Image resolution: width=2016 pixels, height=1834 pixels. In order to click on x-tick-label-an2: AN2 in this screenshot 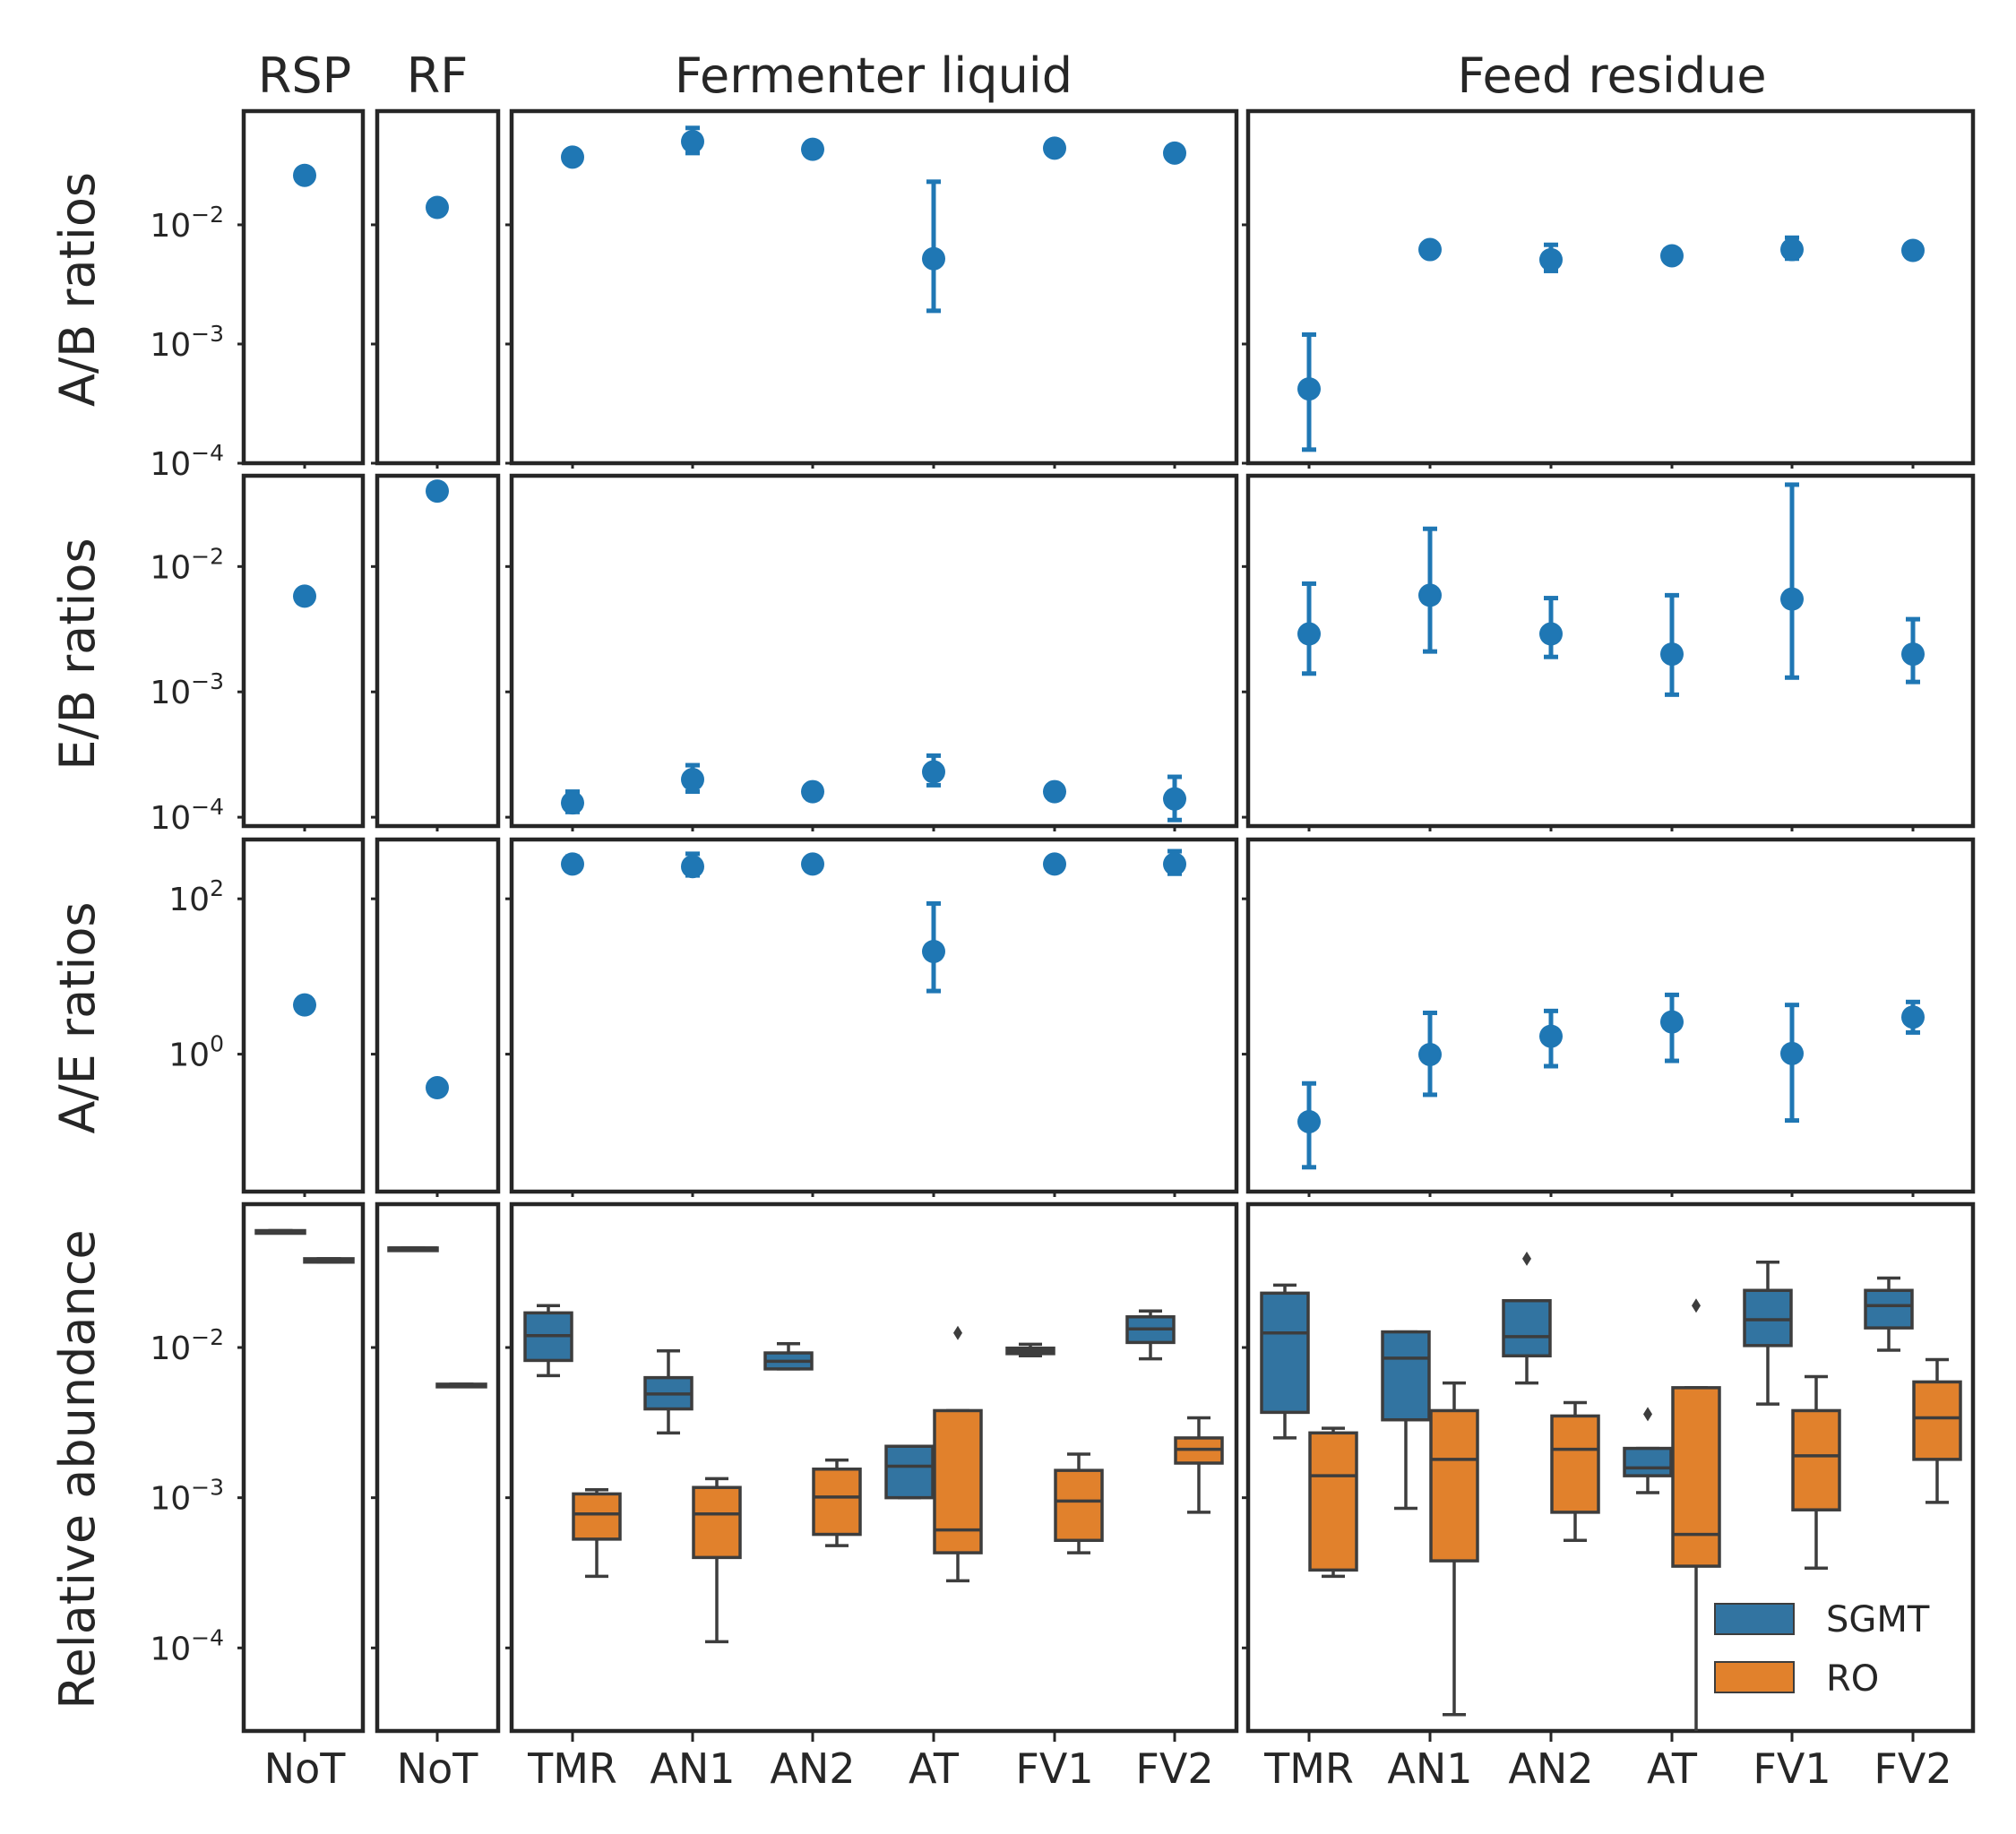, I will do `click(1550, 1769)`.